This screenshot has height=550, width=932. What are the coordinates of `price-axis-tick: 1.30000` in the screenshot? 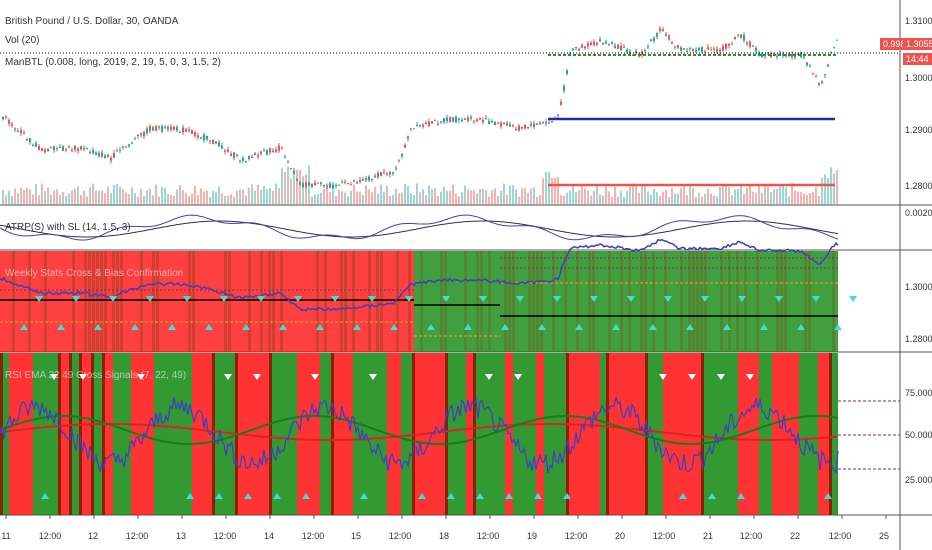 It's located at (918, 78).